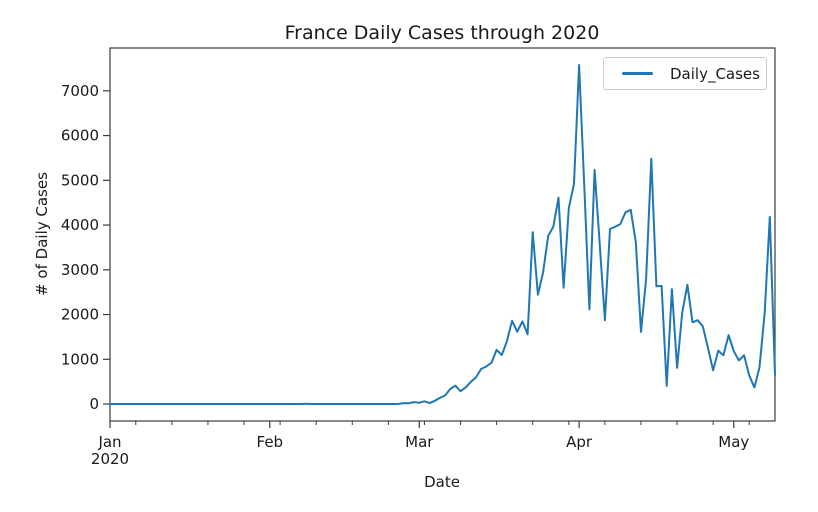  Describe the element at coordinates (42, 234) in the screenshot. I see `y-axis-label: # of Daily Cases` at that location.